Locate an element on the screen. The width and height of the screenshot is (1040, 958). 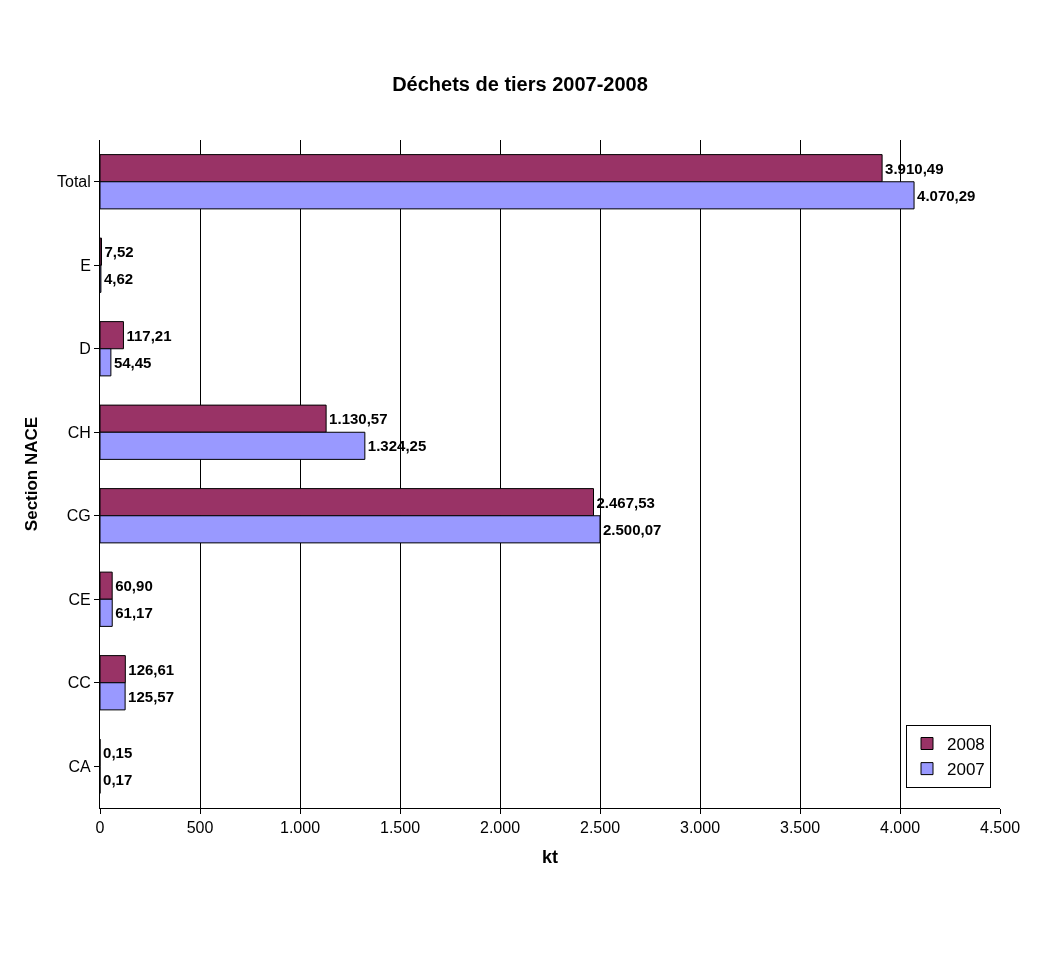
y-tick-label: CE is located at coordinates (79, 599).